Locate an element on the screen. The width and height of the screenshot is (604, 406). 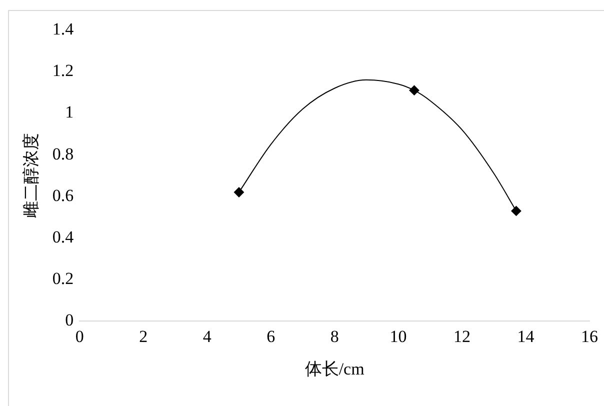
x-tick-label: 14 is located at coordinates (526, 336).